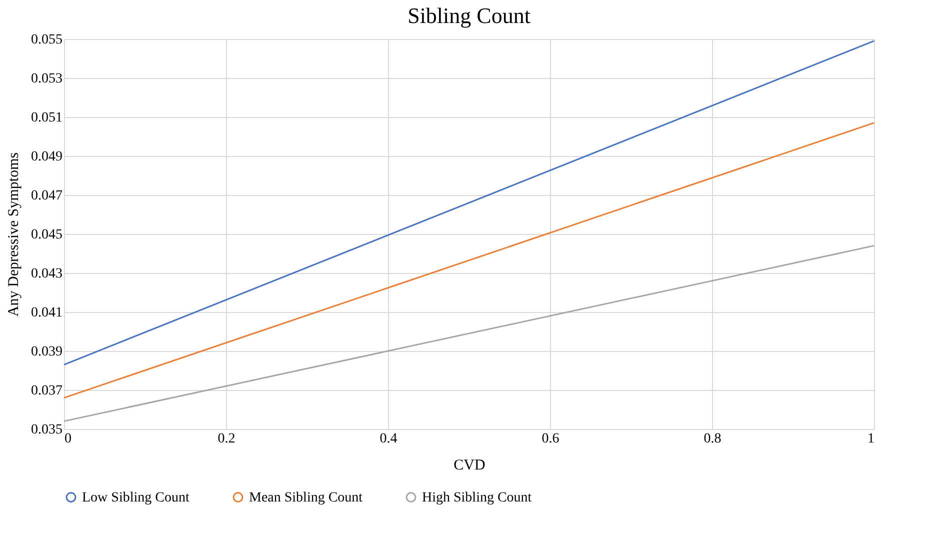 Image resolution: width=943 pixels, height=552 pixels. What do you see at coordinates (477, 498) in the screenshot?
I see `legend-label: High Sibling Count` at bounding box center [477, 498].